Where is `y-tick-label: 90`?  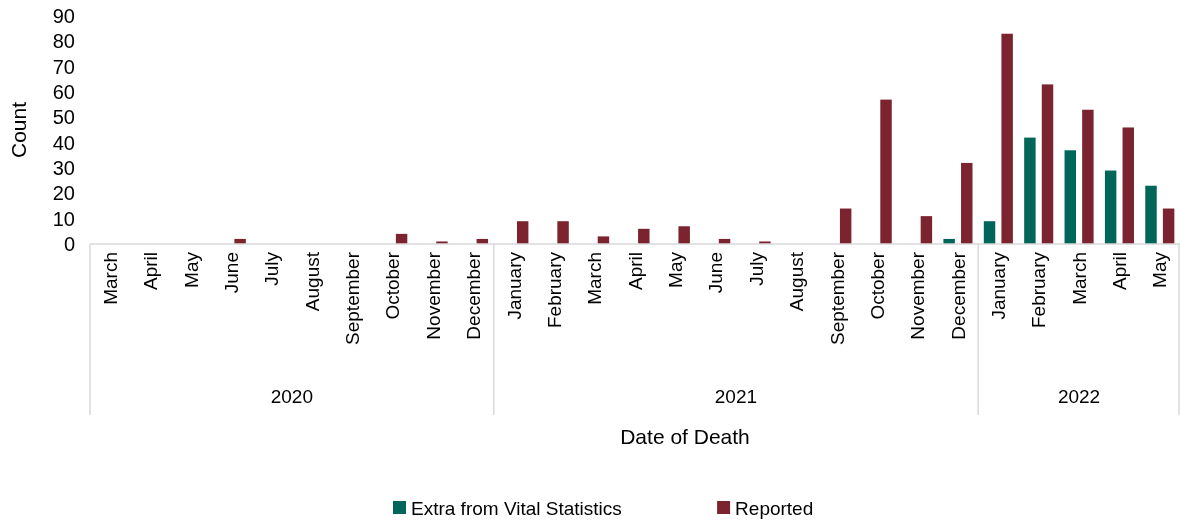
y-tick-label: 90 is located at coordinates (63, 16).